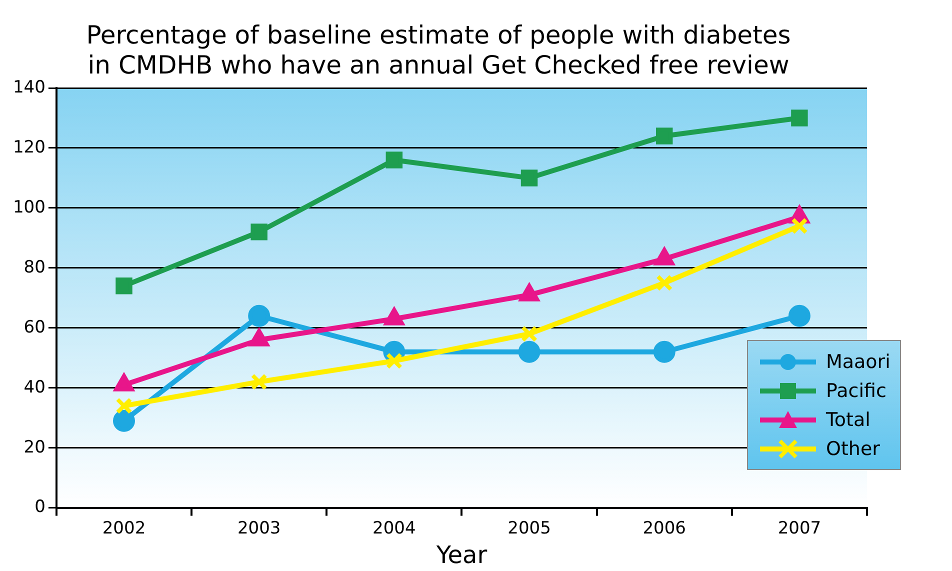 This screenshot has width=952, height=571. What do you see at coordinates (800, 528) in the screenshot?
I see `x-tick-label: 2007` at bounding box center [800, 528].